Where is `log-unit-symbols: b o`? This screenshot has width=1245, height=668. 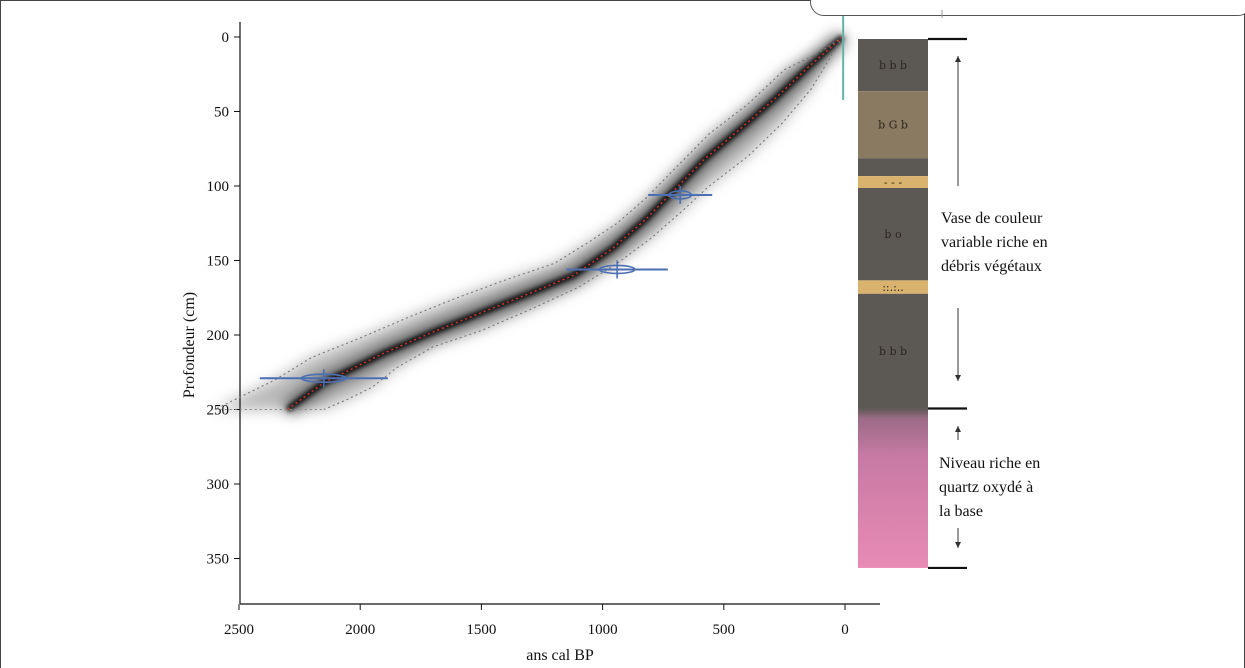 log-unit-symbols: b o is located at coordinates (893, 234).